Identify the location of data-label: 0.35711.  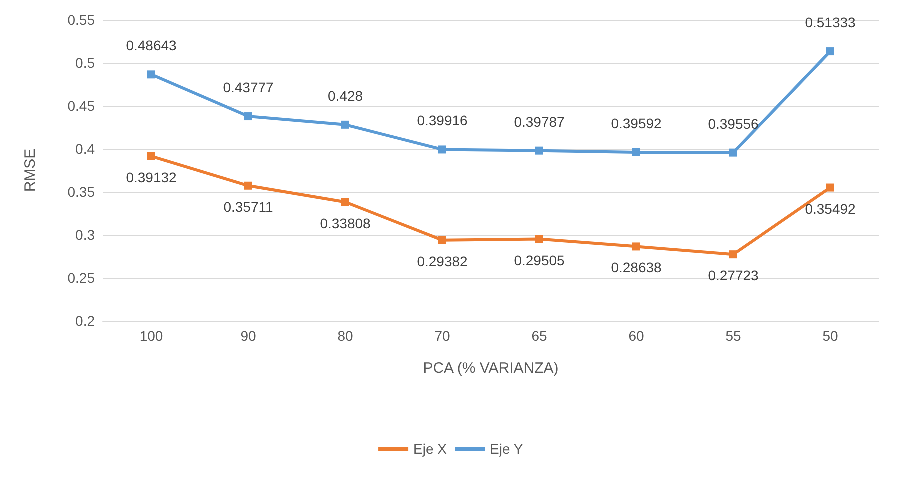
(249, 206).